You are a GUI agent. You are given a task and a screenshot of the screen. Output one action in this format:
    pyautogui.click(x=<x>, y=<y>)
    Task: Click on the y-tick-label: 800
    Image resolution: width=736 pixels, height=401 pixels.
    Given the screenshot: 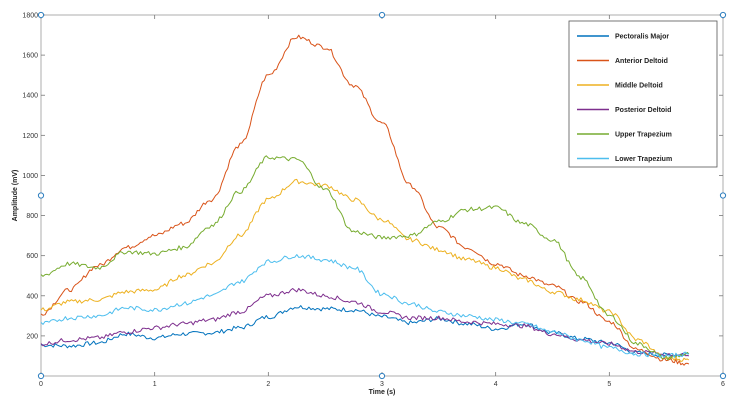 What is the action you would take?
    pyautogui.click(x=32, y=216)
    